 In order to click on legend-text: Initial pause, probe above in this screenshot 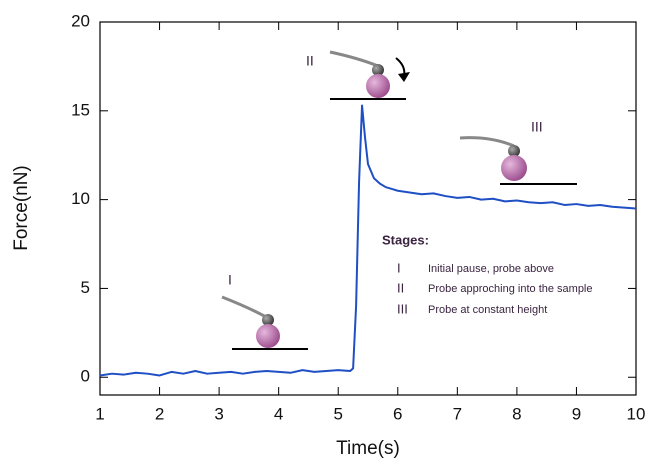, I will do `click(491, 269)`.